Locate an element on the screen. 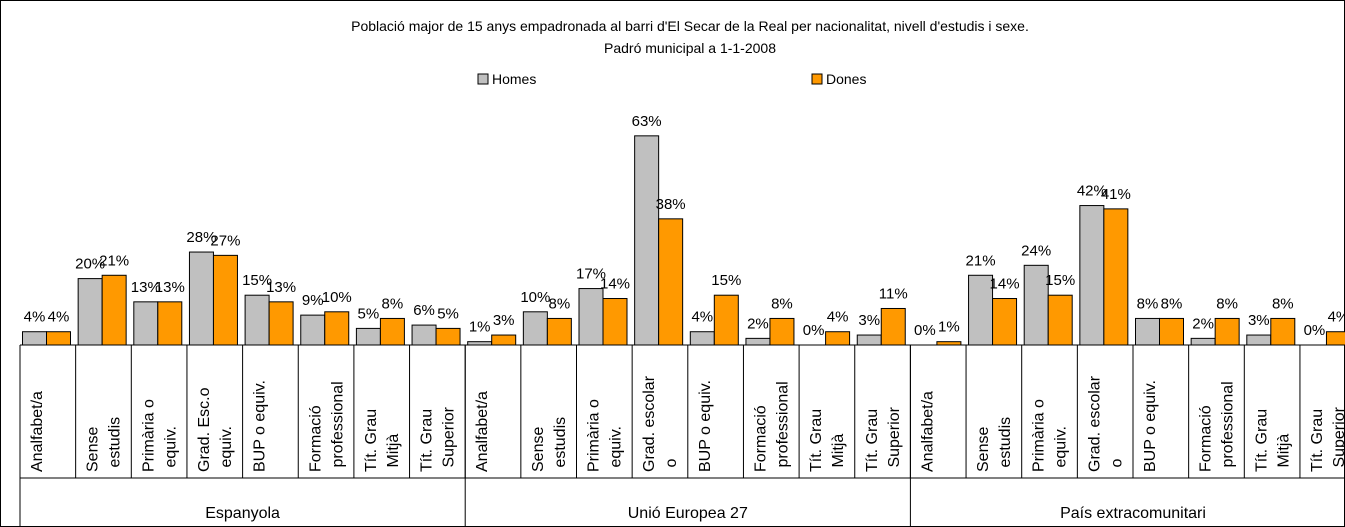 The height and width of the screenshot is (527, 1345). value-label: 9% is located at coordinates (313, 300).